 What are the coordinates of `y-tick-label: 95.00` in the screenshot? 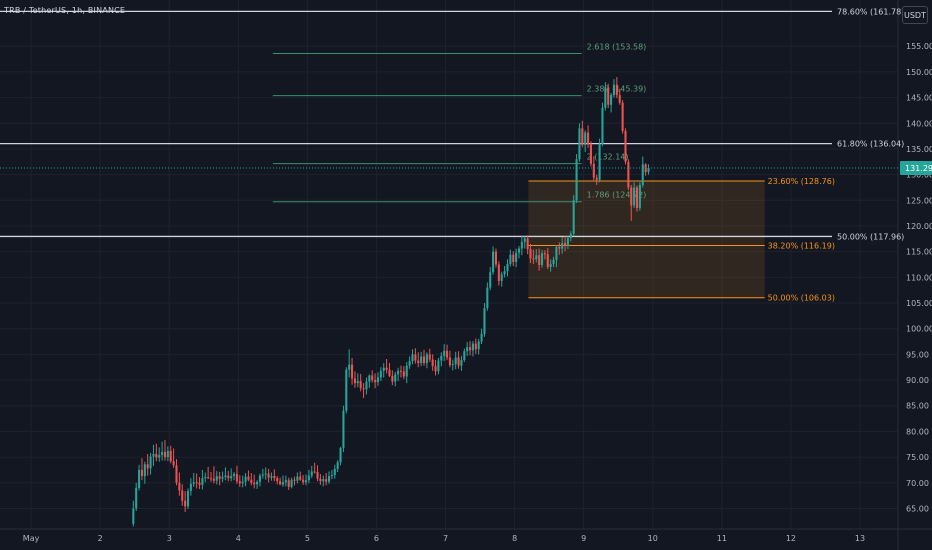 It's located at (917, 354).